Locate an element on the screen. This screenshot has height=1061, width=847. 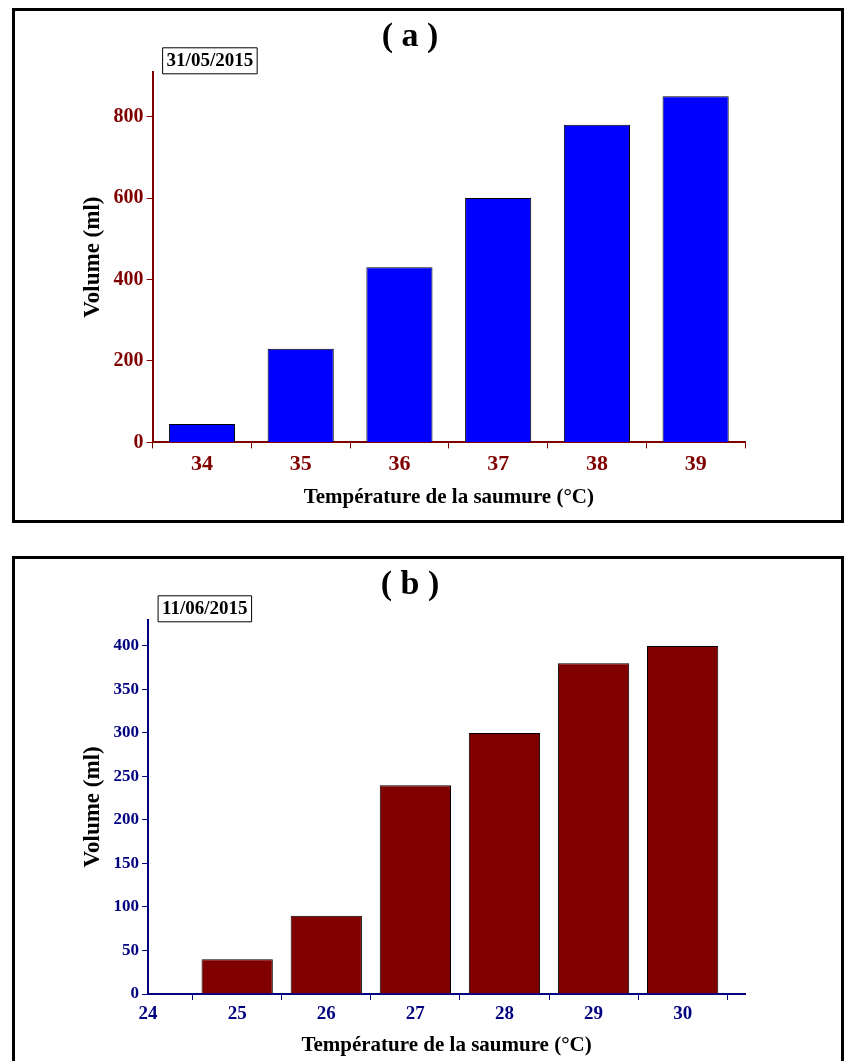
text: 31/05/2015 is located at coordinates (210, 60).